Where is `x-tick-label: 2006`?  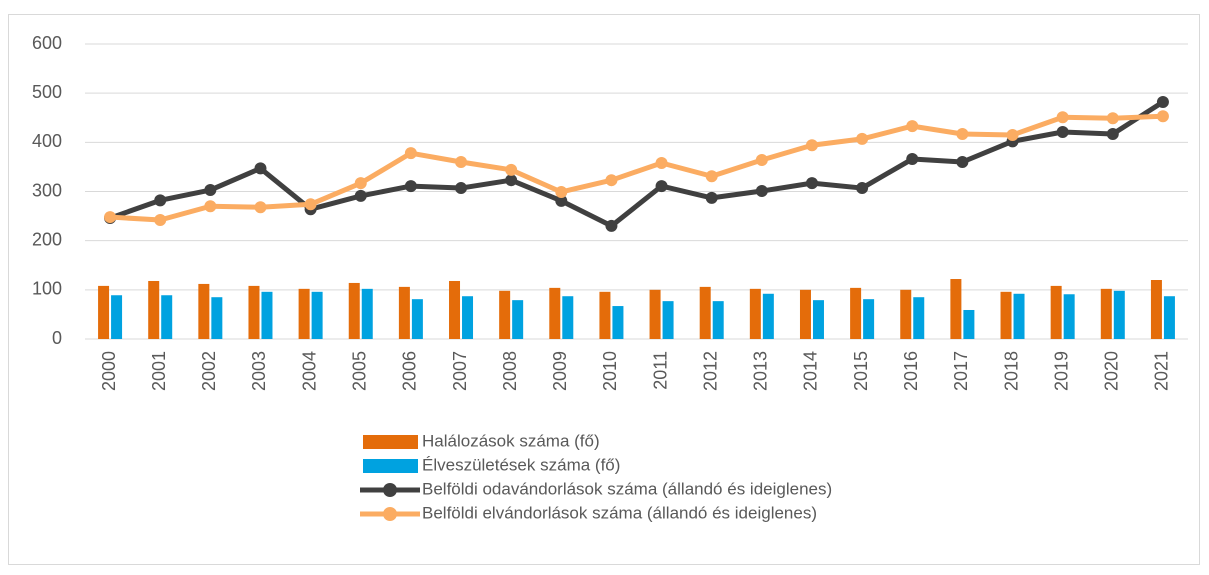 x-tick-label: 2006 is located at coordinates (410, 371).